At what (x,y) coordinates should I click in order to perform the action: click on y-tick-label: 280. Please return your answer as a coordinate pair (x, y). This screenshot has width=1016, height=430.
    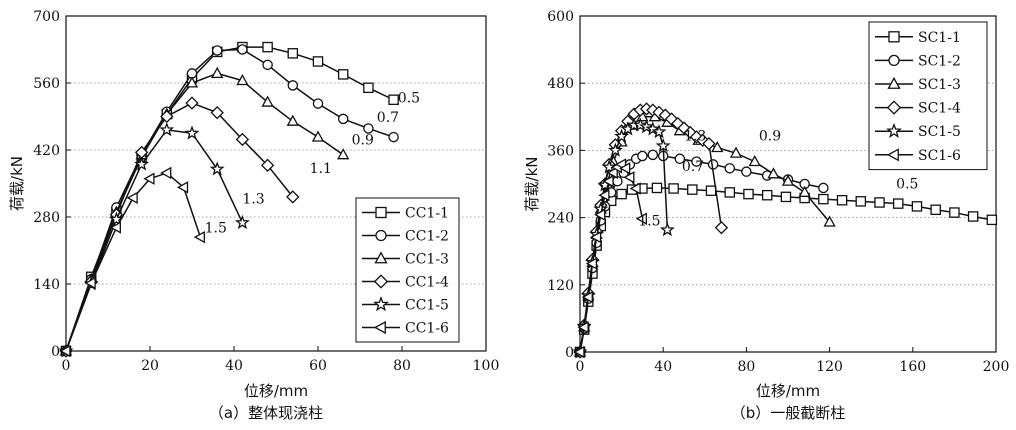
    Looking at the image, I should click on (46, 218).